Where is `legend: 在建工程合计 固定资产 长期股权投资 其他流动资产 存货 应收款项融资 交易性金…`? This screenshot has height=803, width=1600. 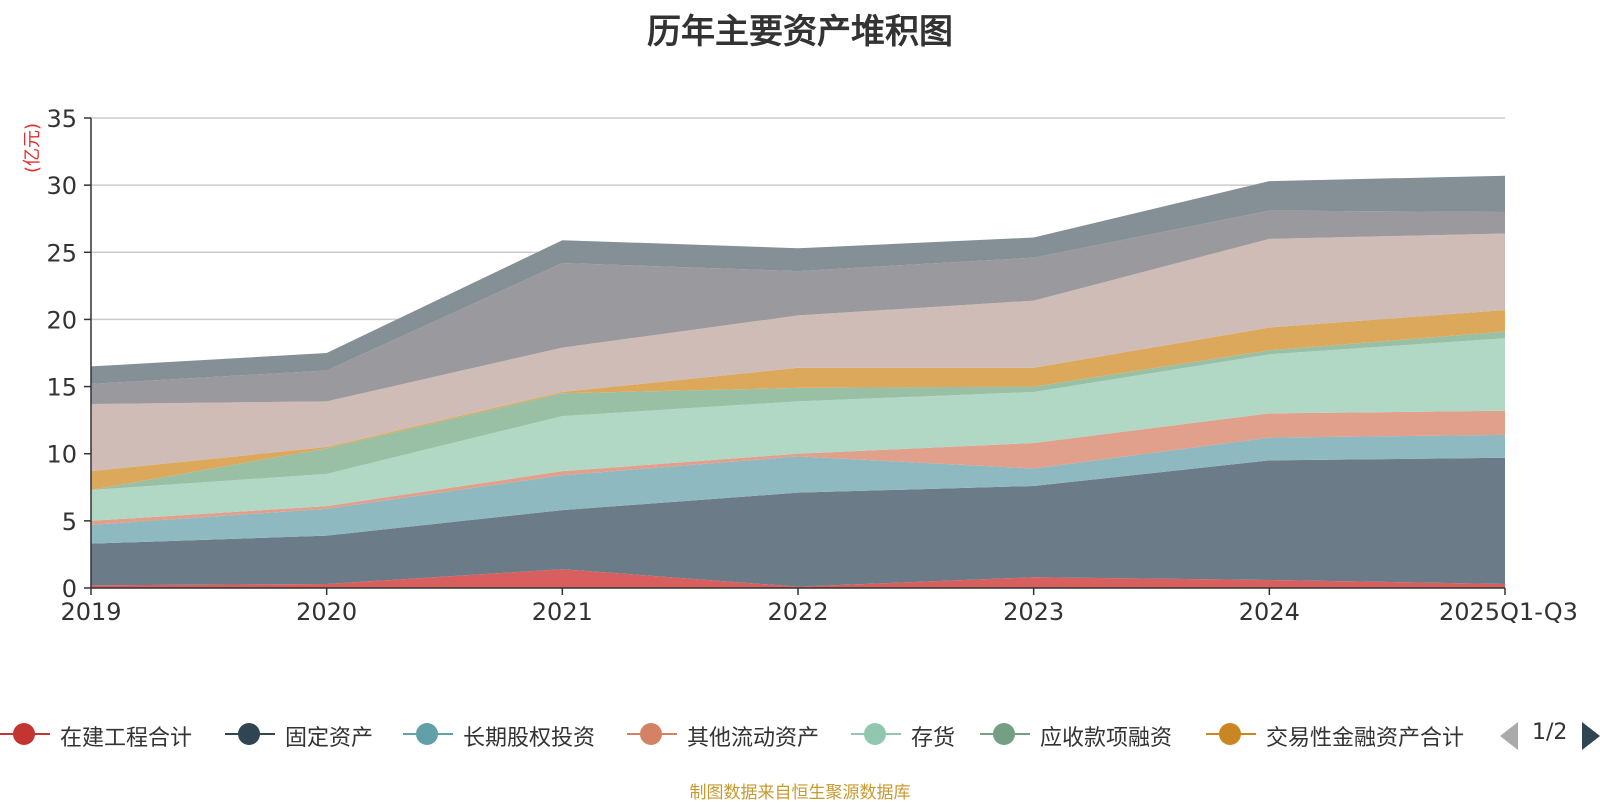 legend: 在建工程合计 固定资产 长期股权投资 其他流动资产 存货 应收款项融资 交易性金… is located at coordinates (800, 734).